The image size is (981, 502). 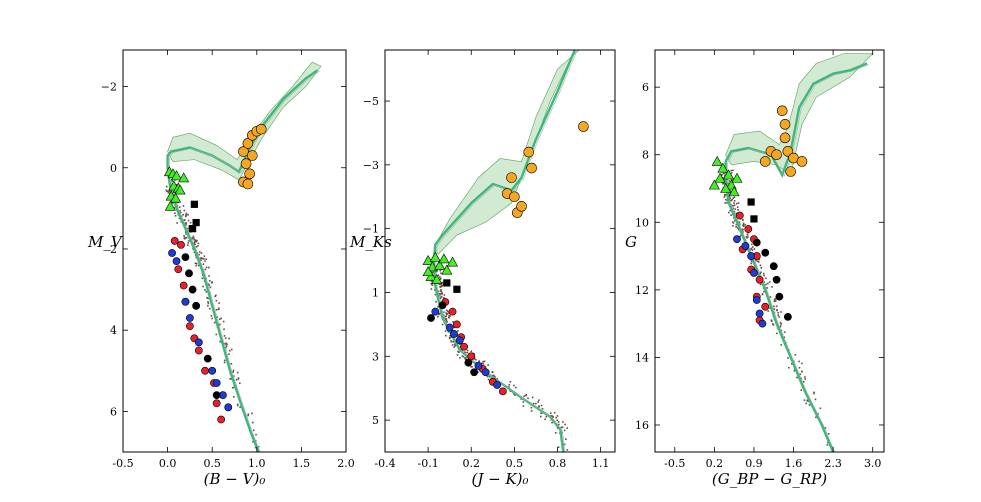 I want to click on x-tick-label: 0.0, so click(x=168, y=463).